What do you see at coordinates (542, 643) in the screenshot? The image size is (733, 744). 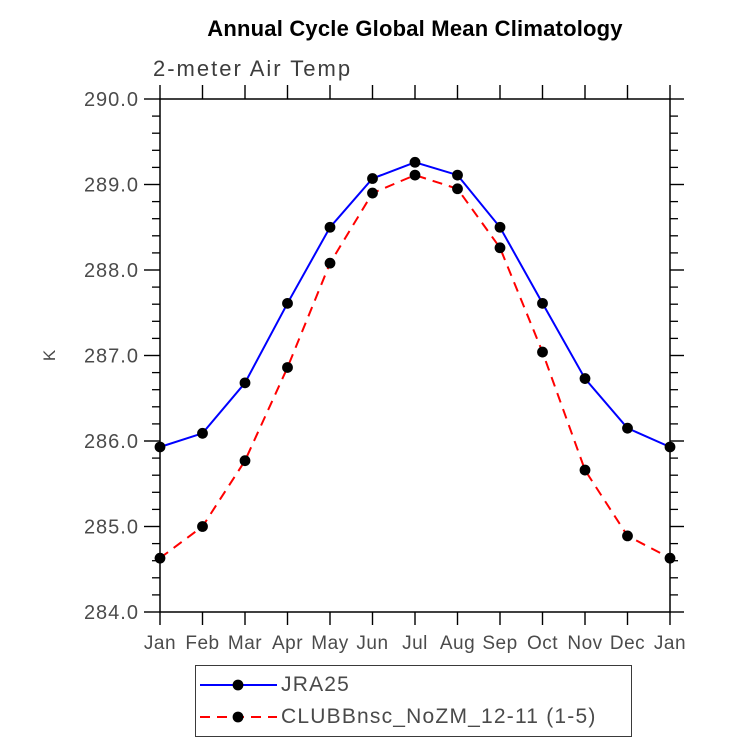 I see `x-axis-tick-label: Oct` at bounding box center [542, 643].